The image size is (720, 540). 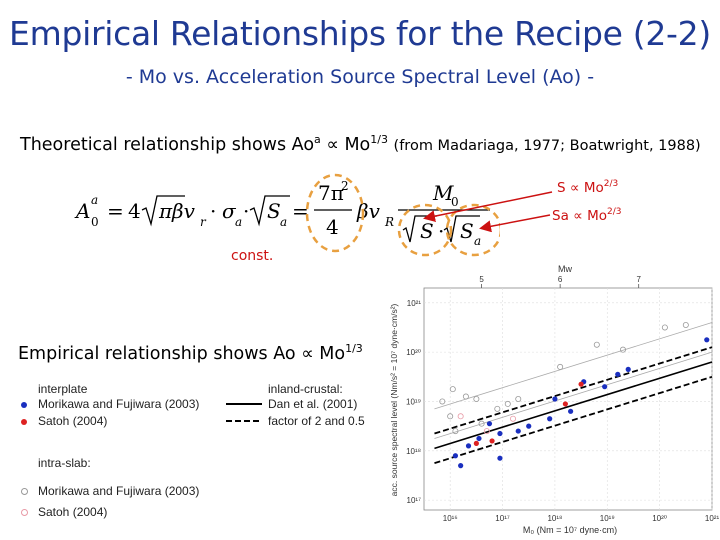 I want to click on eq-M0: M, so click(x=443, y=193).